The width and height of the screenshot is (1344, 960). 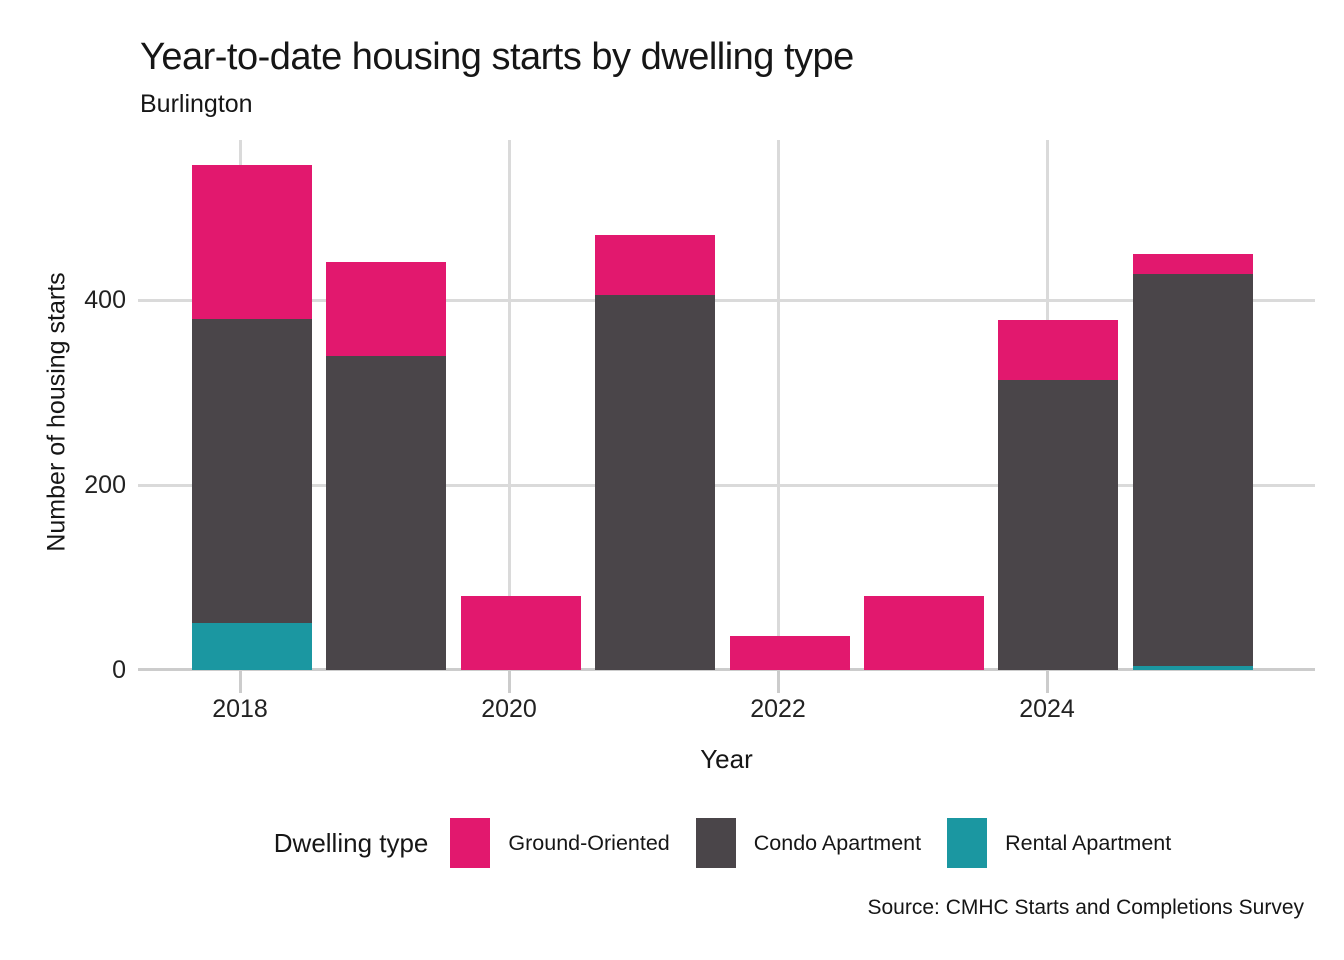 I want to click on gridline-x-2022, so click(x=778, y=405).